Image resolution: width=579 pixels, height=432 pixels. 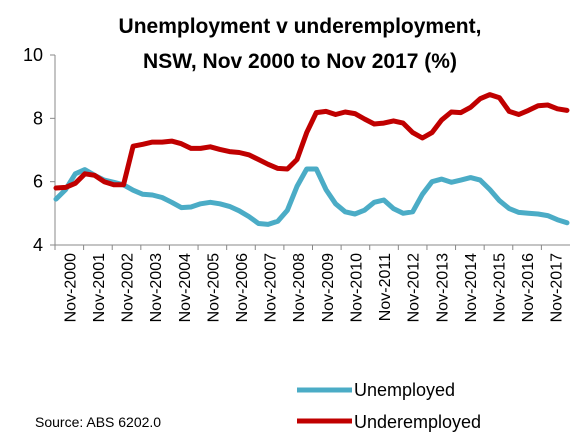 I want to click on legend-label-underemployed: Underemployed, so click(x=417, y=422).